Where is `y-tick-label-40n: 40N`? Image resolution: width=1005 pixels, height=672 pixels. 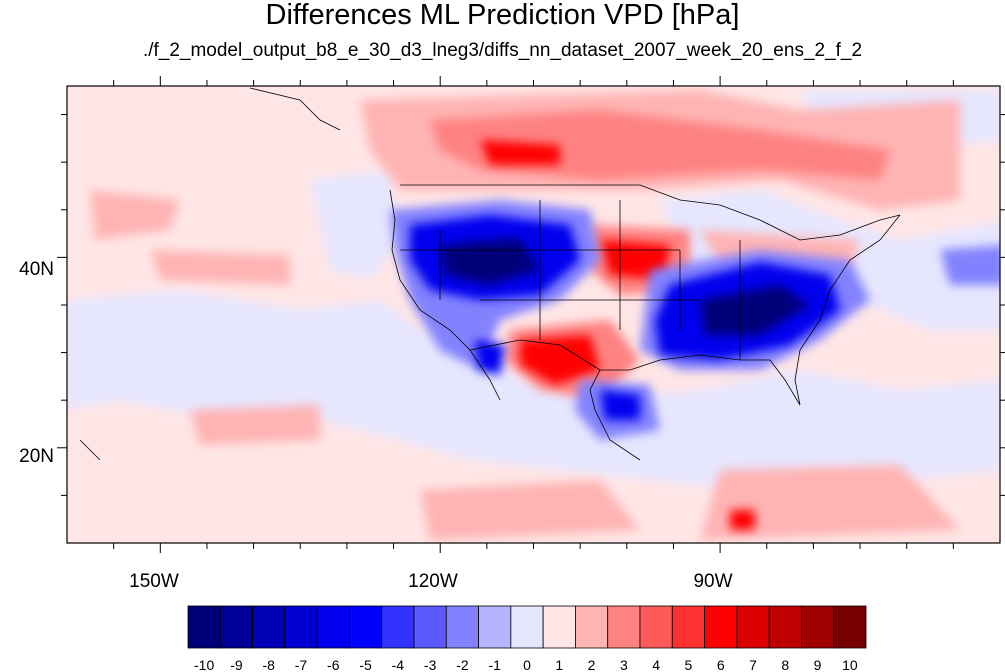
y-tick-label-40n: 40N is located at coordinates (36, 269).